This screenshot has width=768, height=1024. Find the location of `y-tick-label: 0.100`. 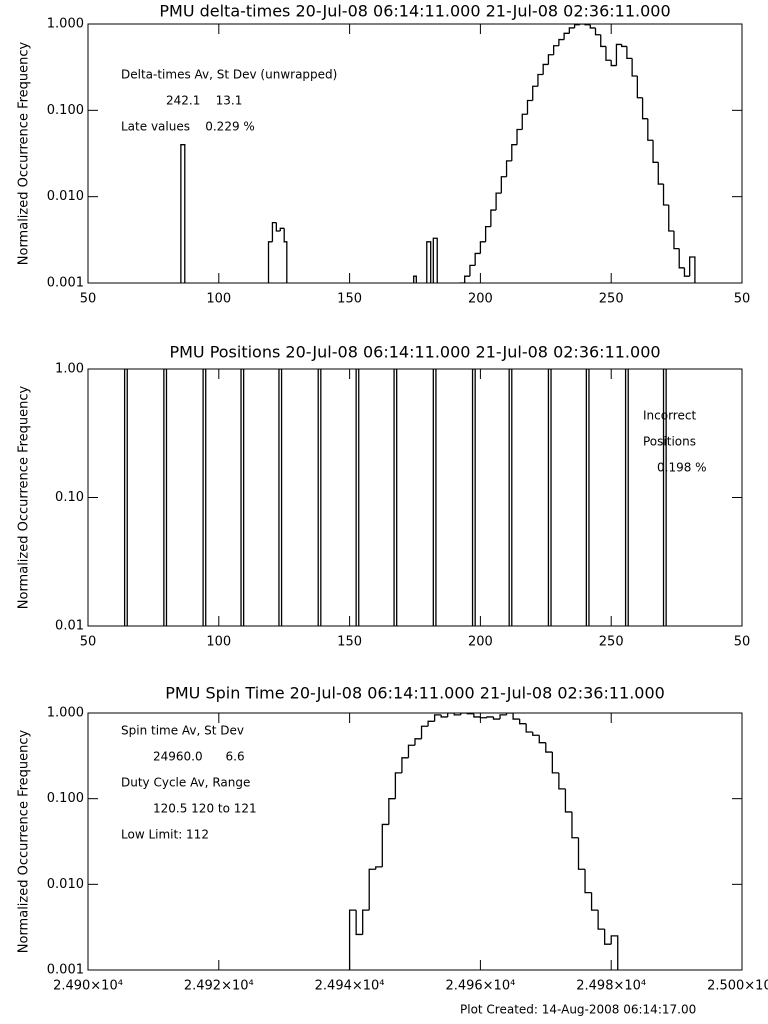

y-tick-label: 0.100 is located at coordinates (65, 110).